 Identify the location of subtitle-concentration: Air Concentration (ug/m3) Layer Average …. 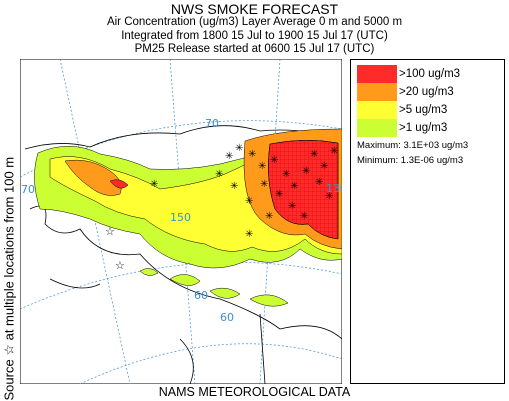
(254, 22).